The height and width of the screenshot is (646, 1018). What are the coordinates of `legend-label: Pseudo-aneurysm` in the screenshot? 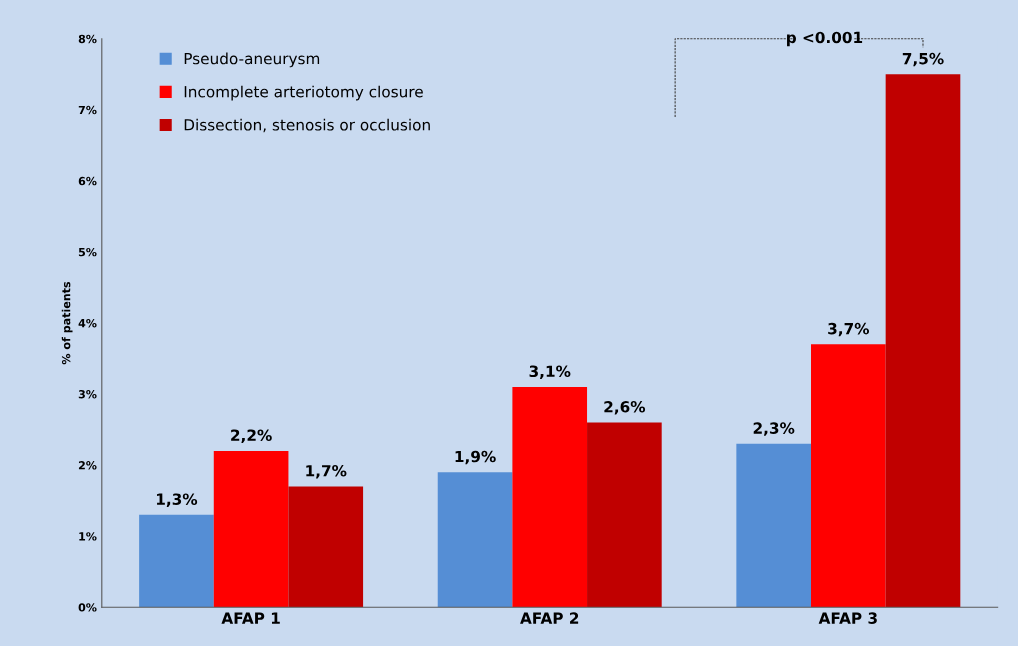 It's located at (252, 60).